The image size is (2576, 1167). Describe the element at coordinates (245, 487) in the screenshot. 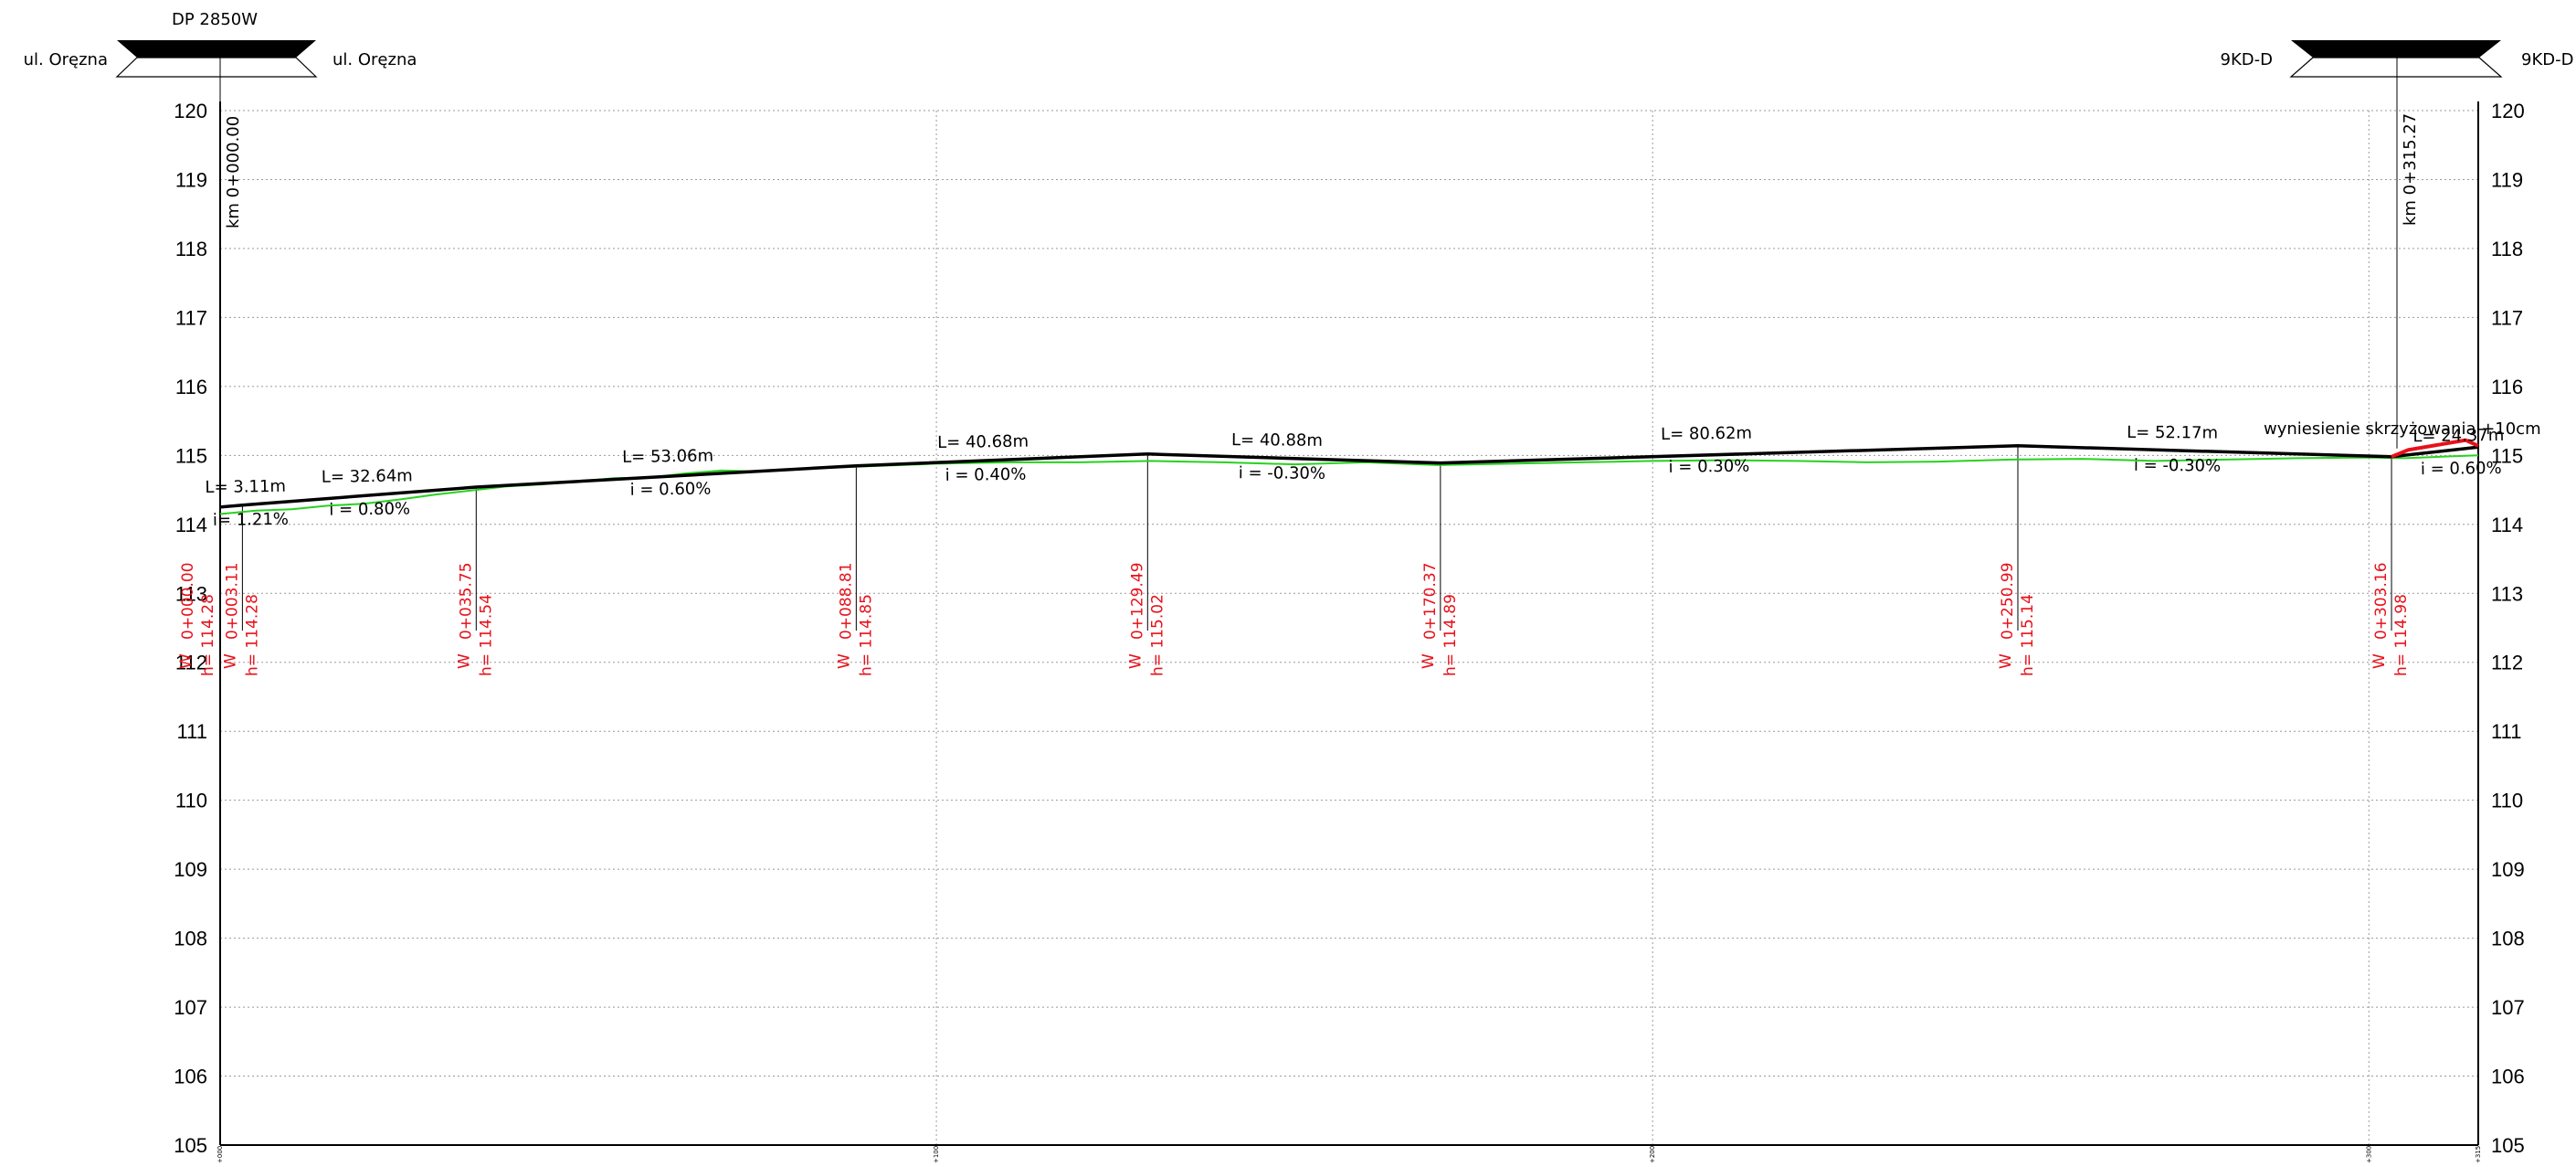

I see `segment-length-label: L= 3.11m` at that location.